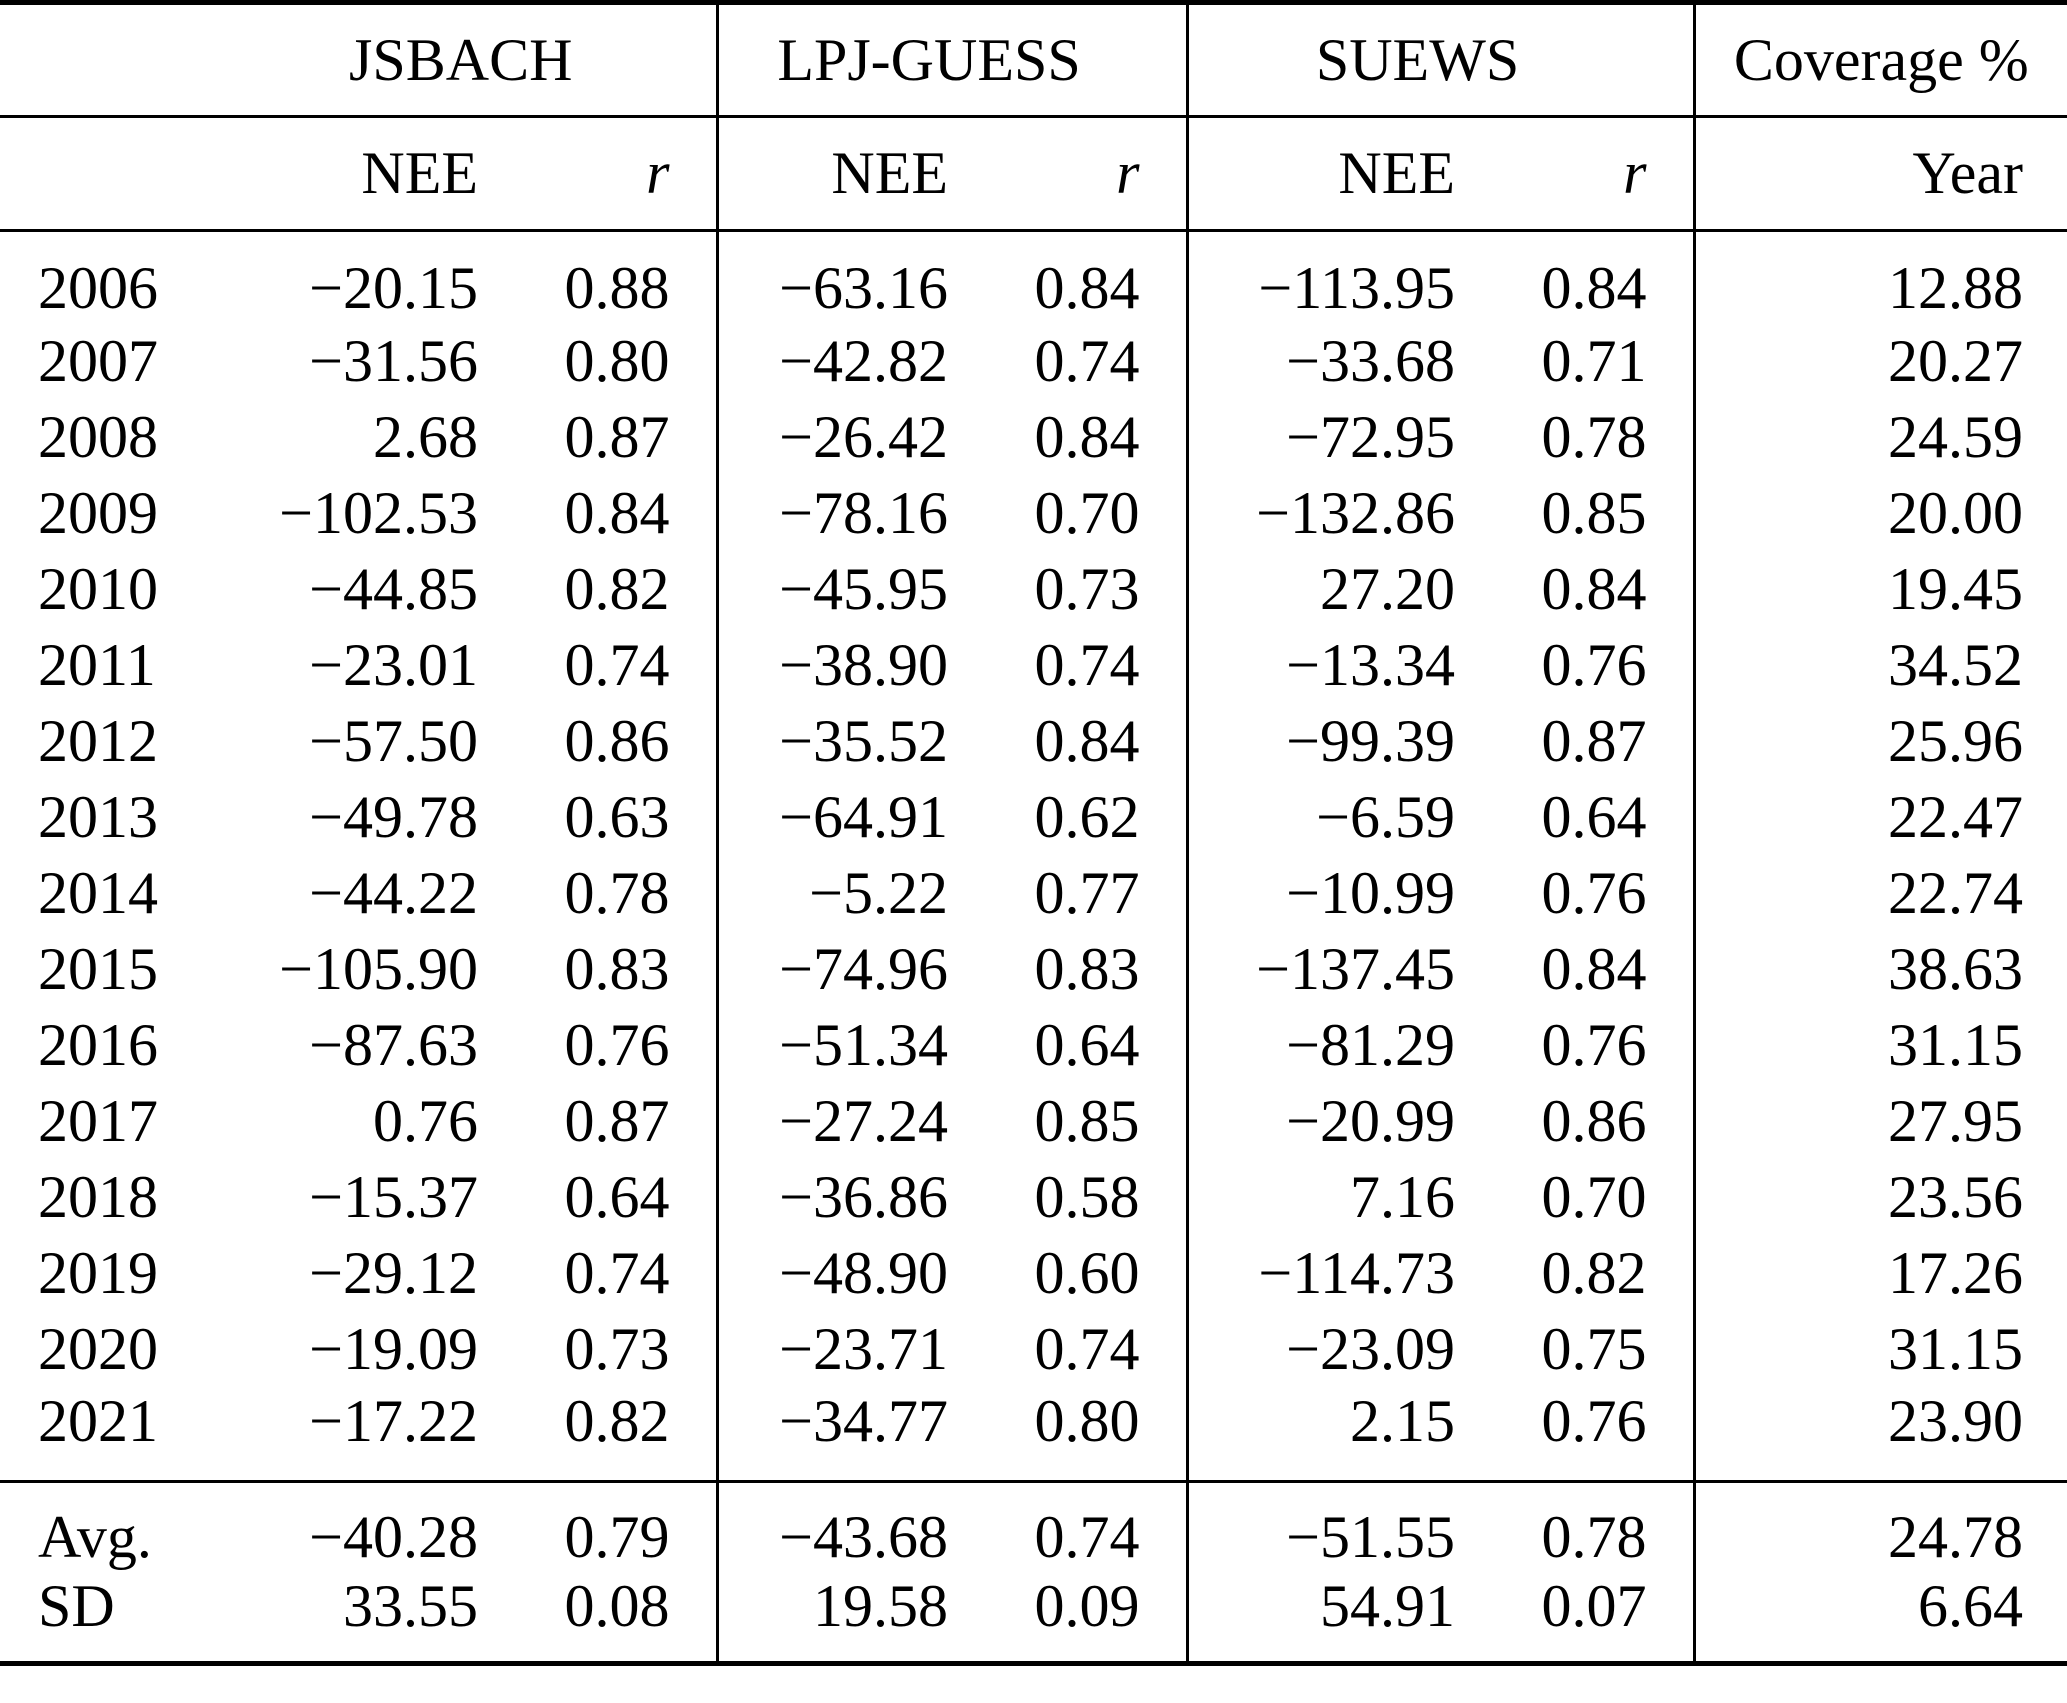 This screenshot has width=2067, height=1703. Describe the element at coordinates (98, 1272) in the screenshot. I see `row-label: 2019` at that location.